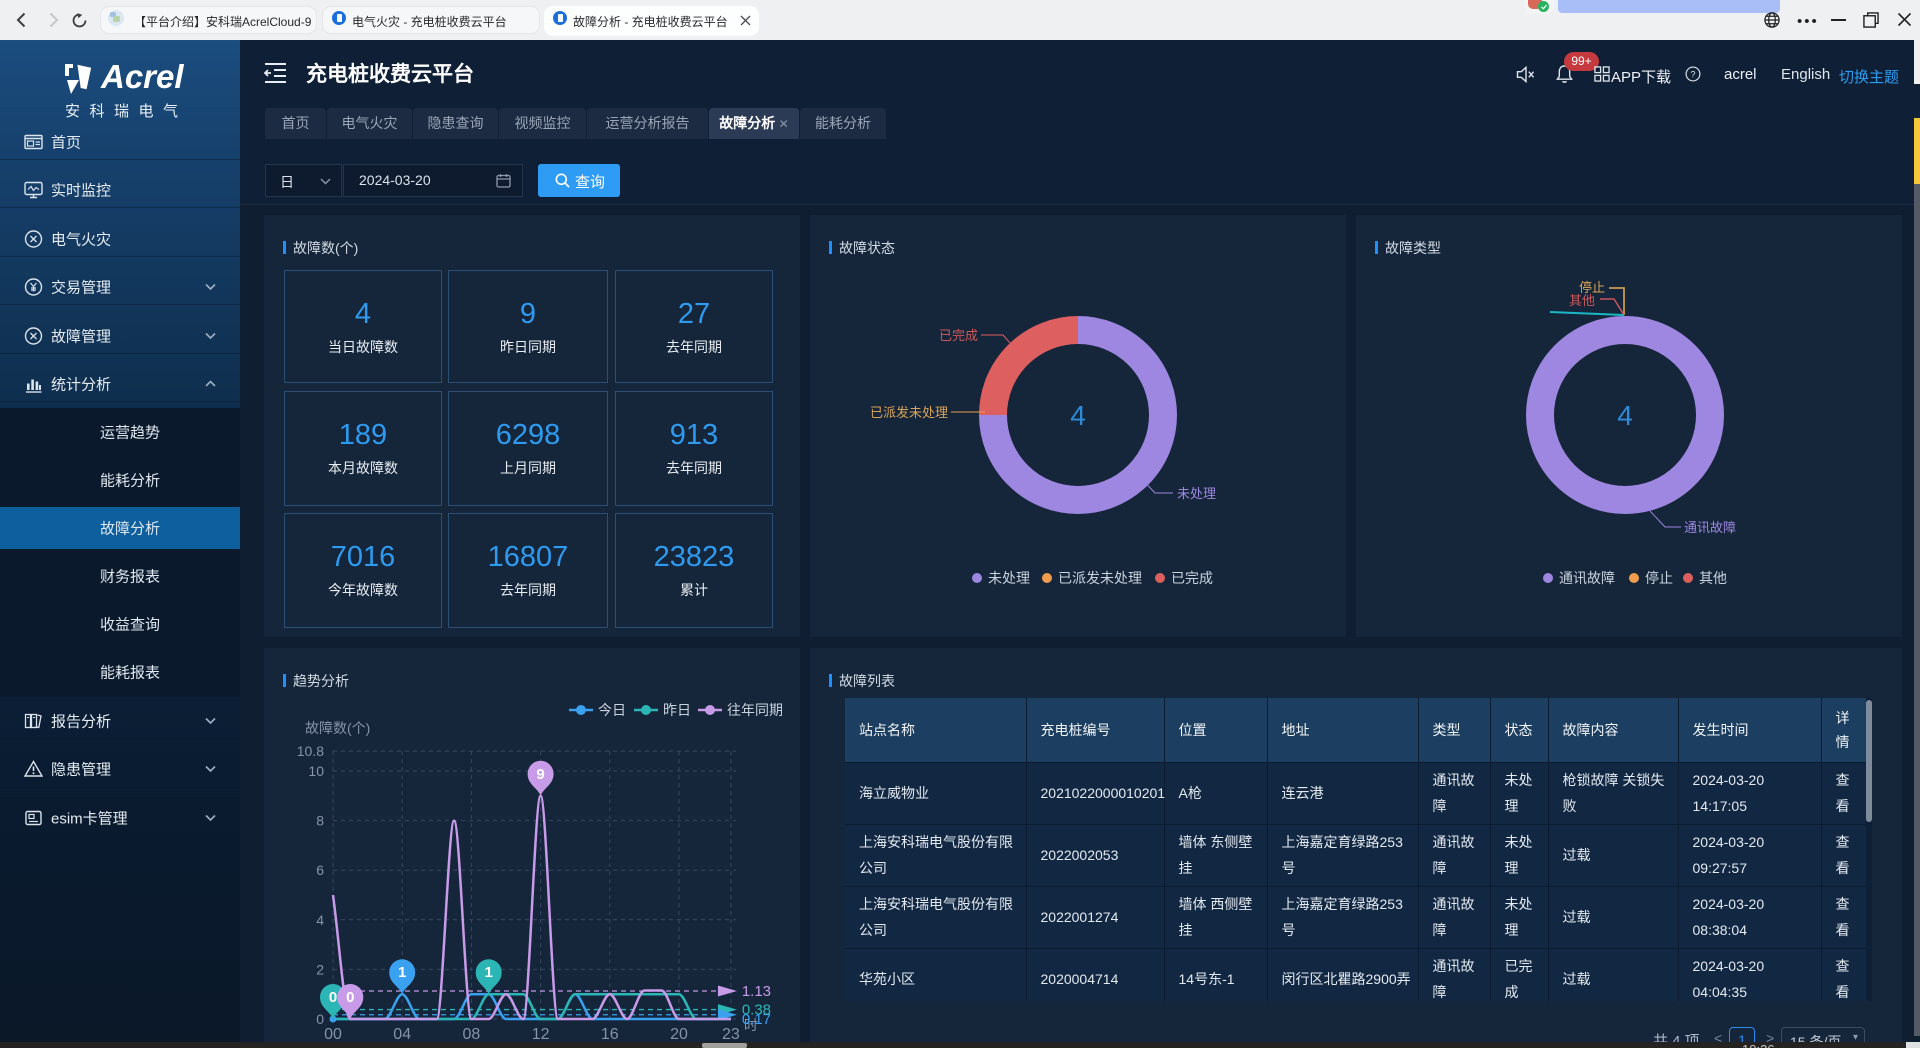 This screenshot has height=1048, width=1920. I want to click on svg-text: 0.38, so click(756, 1010).